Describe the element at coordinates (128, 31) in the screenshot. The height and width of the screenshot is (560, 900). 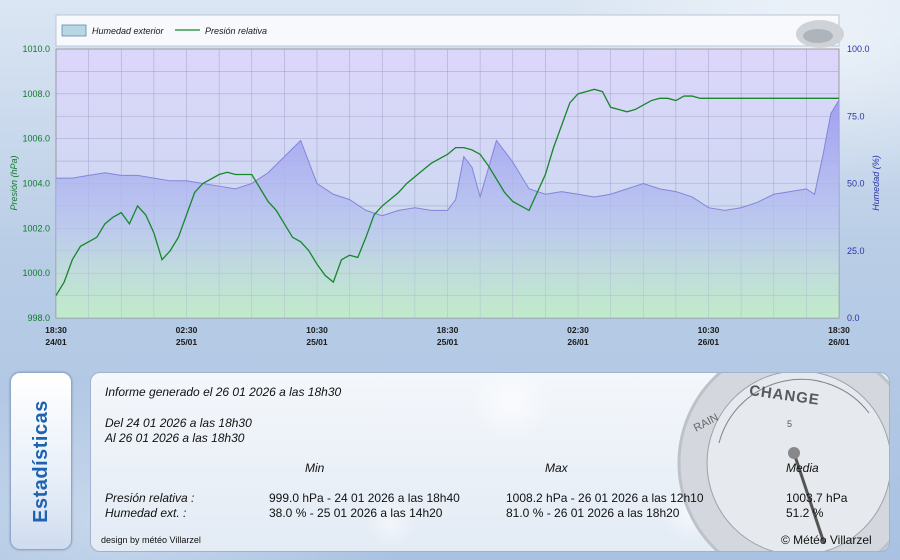
I see `legend-humidity-label: Humedad exterior` at that location.